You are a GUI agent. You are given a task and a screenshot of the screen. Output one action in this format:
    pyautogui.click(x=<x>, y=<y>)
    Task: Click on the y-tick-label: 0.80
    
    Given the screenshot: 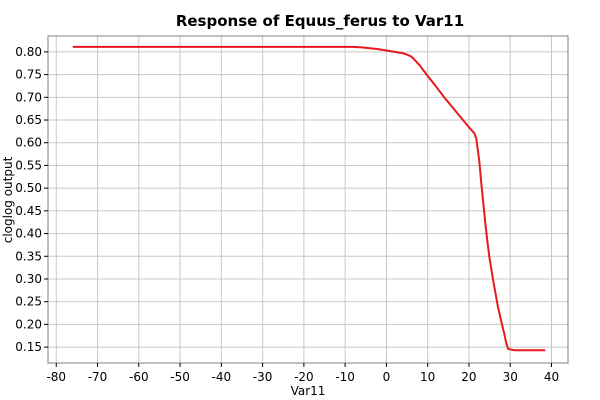 What is the action you would take?
    pyautogui.click(x=28, y=52)
    